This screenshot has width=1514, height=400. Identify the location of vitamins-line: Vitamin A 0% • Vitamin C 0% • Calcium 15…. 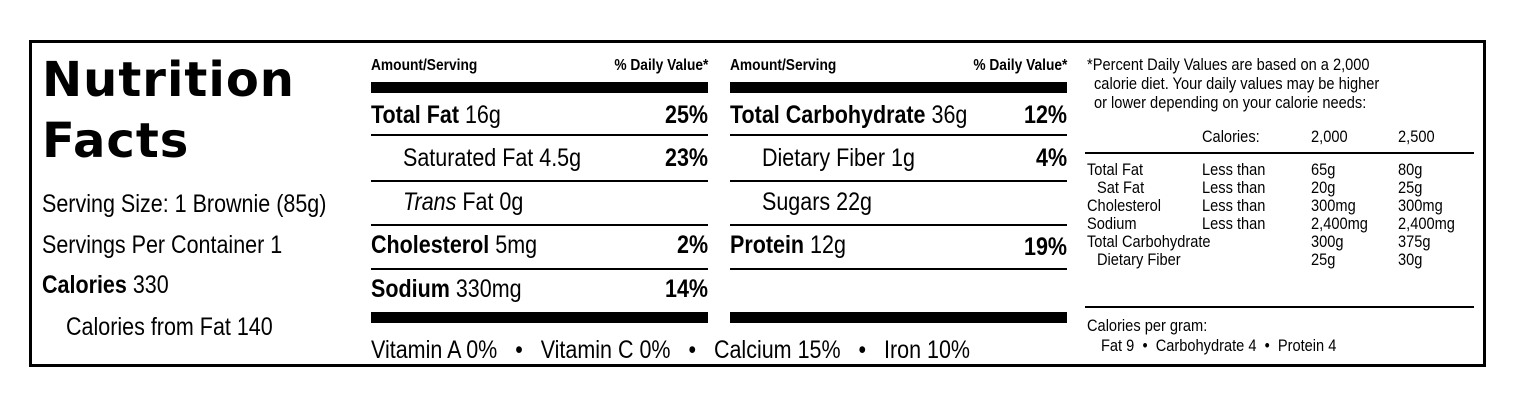
(719, 350).